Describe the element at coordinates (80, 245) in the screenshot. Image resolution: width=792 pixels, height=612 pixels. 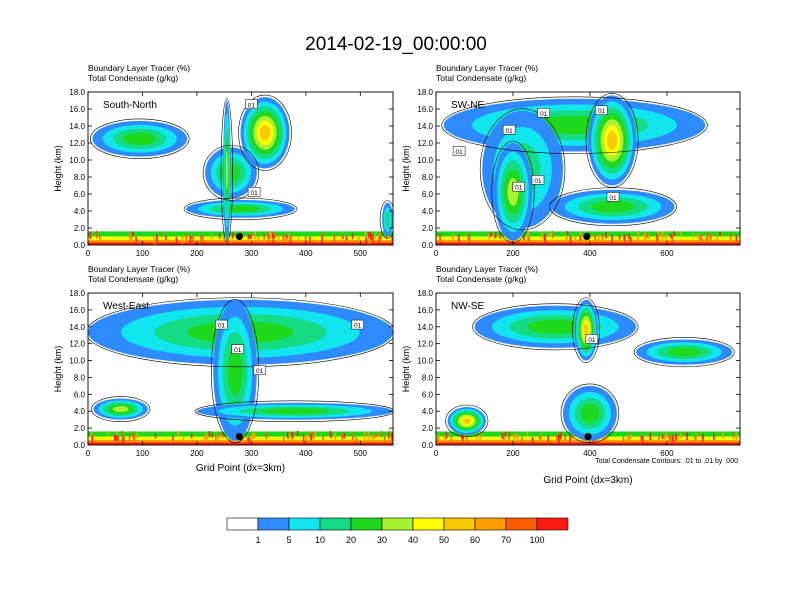
I see `y-tick-label: 0.0` at that location.